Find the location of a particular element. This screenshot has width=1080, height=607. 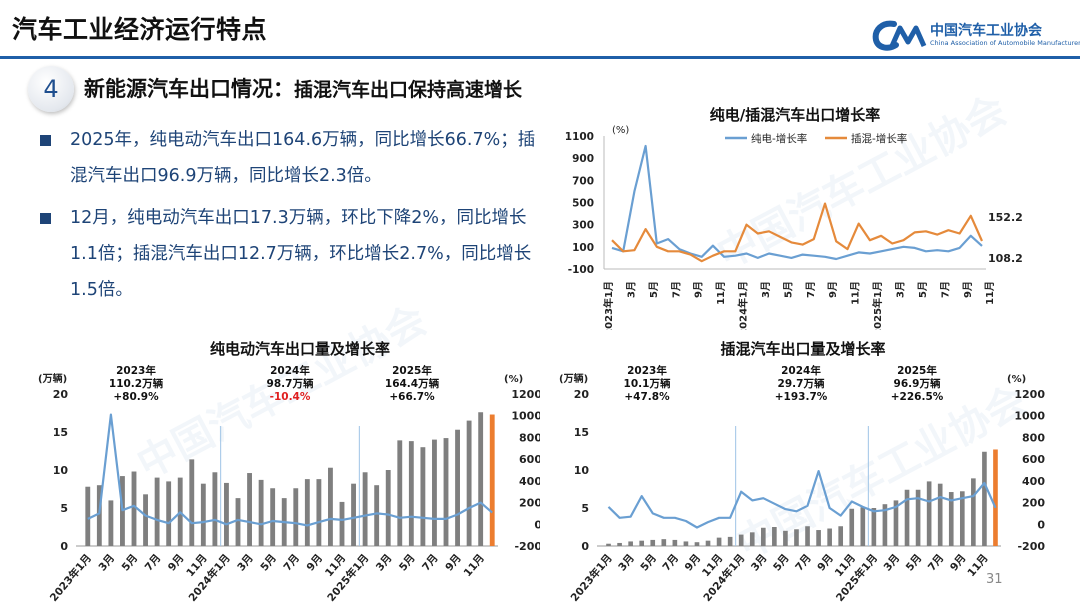

y-right-tick-label: 800 is located at coordinates (529, 437).